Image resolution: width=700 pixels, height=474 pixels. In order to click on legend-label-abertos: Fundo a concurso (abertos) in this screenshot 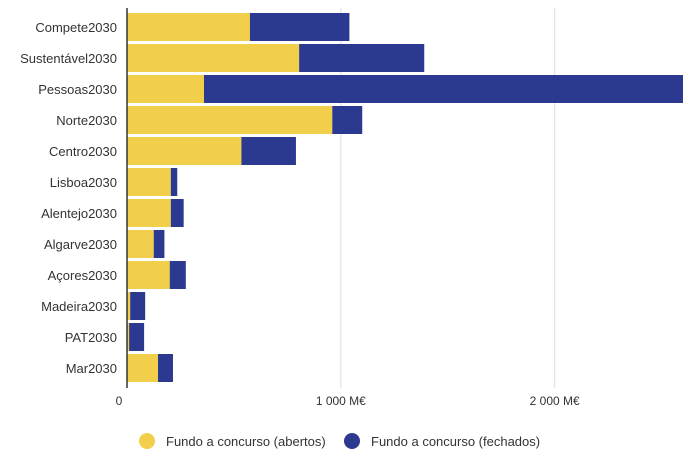, I will do `click(246, 441)`.